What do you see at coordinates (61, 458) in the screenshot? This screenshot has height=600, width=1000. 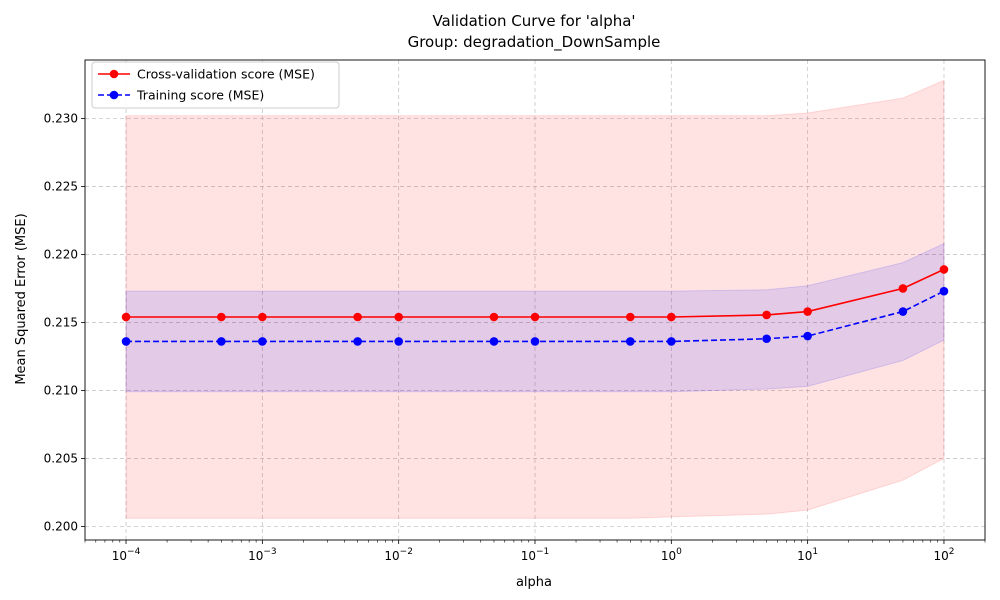 I see `y-tick-label: 0.205` at bounding box center [61, 458].